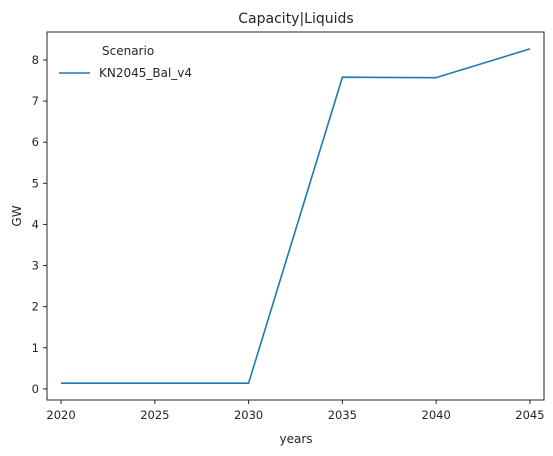  What do you see at coordinates (35, 348) in the screenshot?
I see `y-tick-label: 1` at bounding box center [35, 348].